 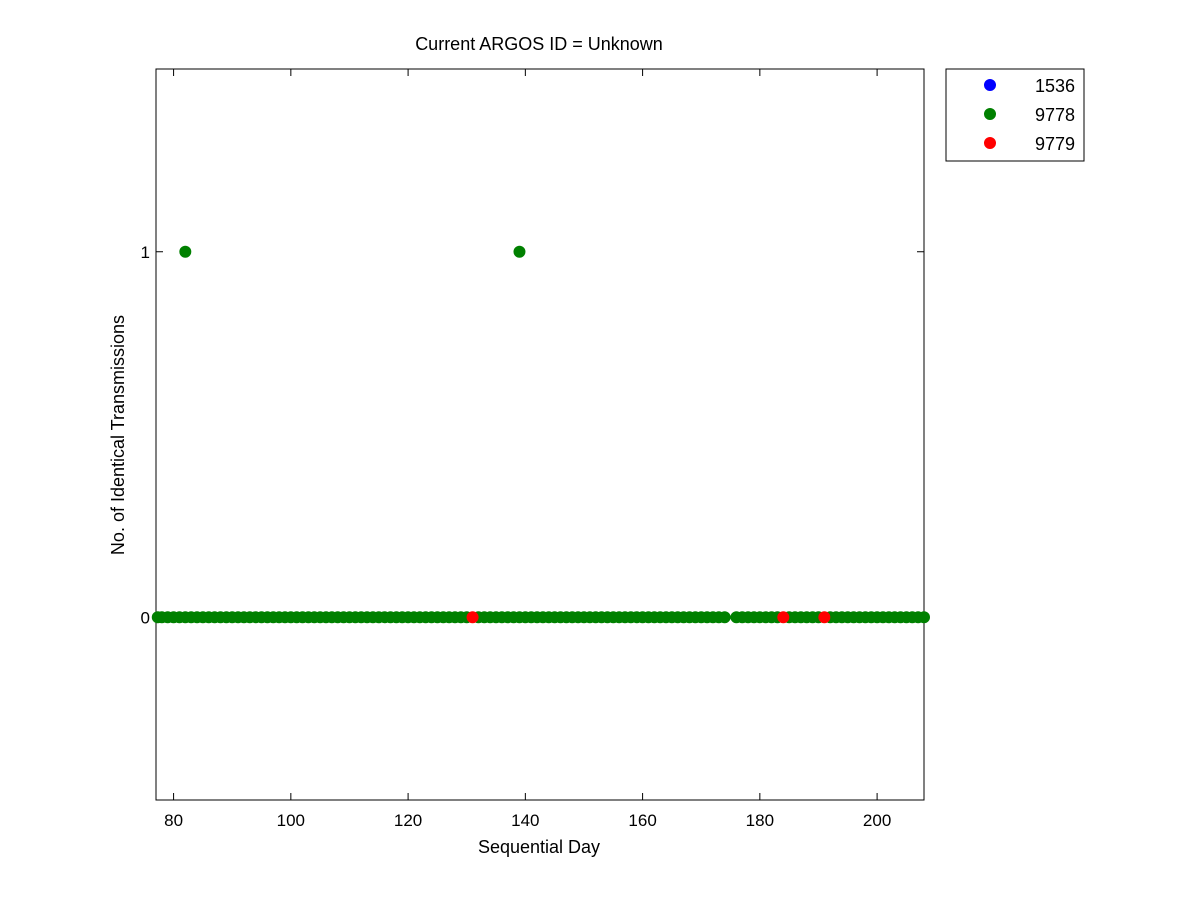 What do you see at coordinates (1055, 86) in the screenshot?
I see `legend-label-1536: 1536` at bounding box center [1055, 86].